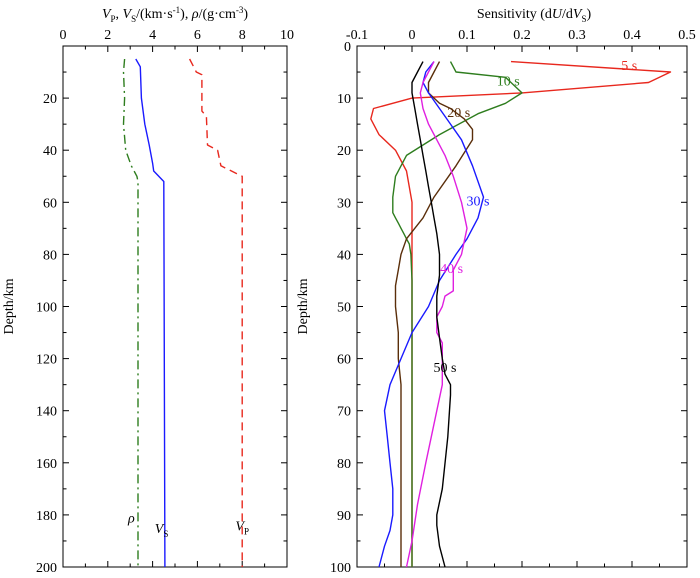 The image size is (700, 578). Describe the element at coordinates (150, 313) in the screenshot. I see `series-line-v-s` at that location.